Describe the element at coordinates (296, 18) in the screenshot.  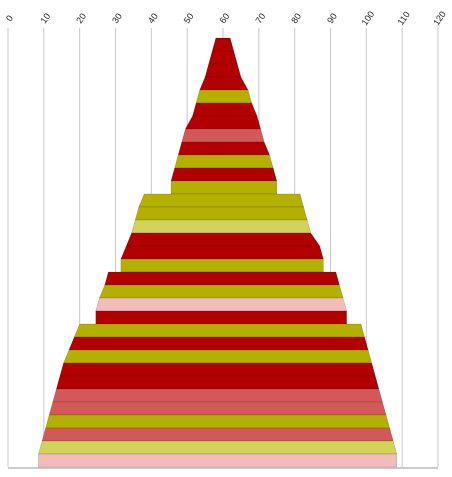
I see `x-tick-label: 80` at that location.